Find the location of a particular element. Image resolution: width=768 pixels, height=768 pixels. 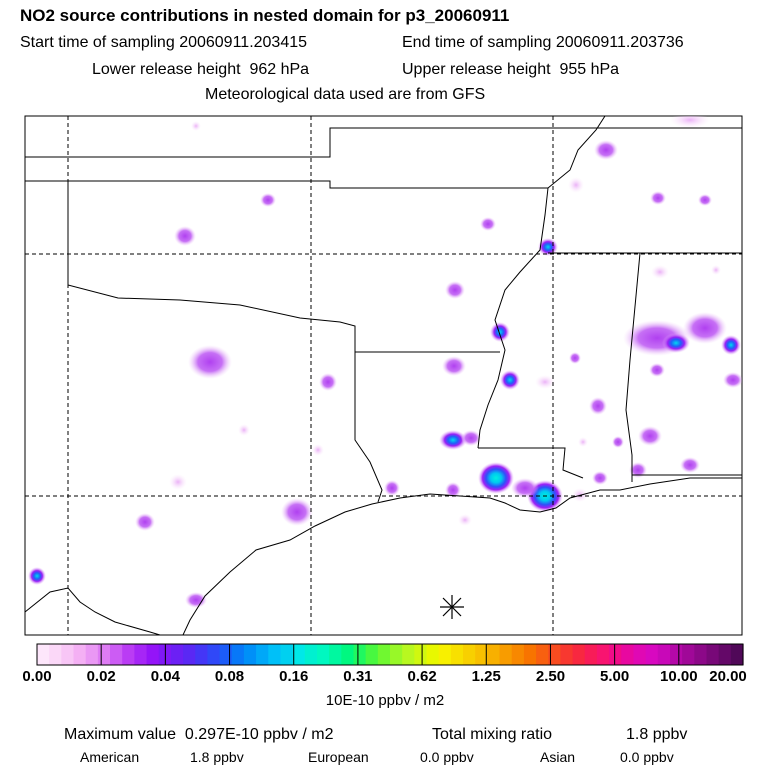

max-value: Maximum value 0.297E-10 ppbv / m2 is located at coordinates (198, 735).